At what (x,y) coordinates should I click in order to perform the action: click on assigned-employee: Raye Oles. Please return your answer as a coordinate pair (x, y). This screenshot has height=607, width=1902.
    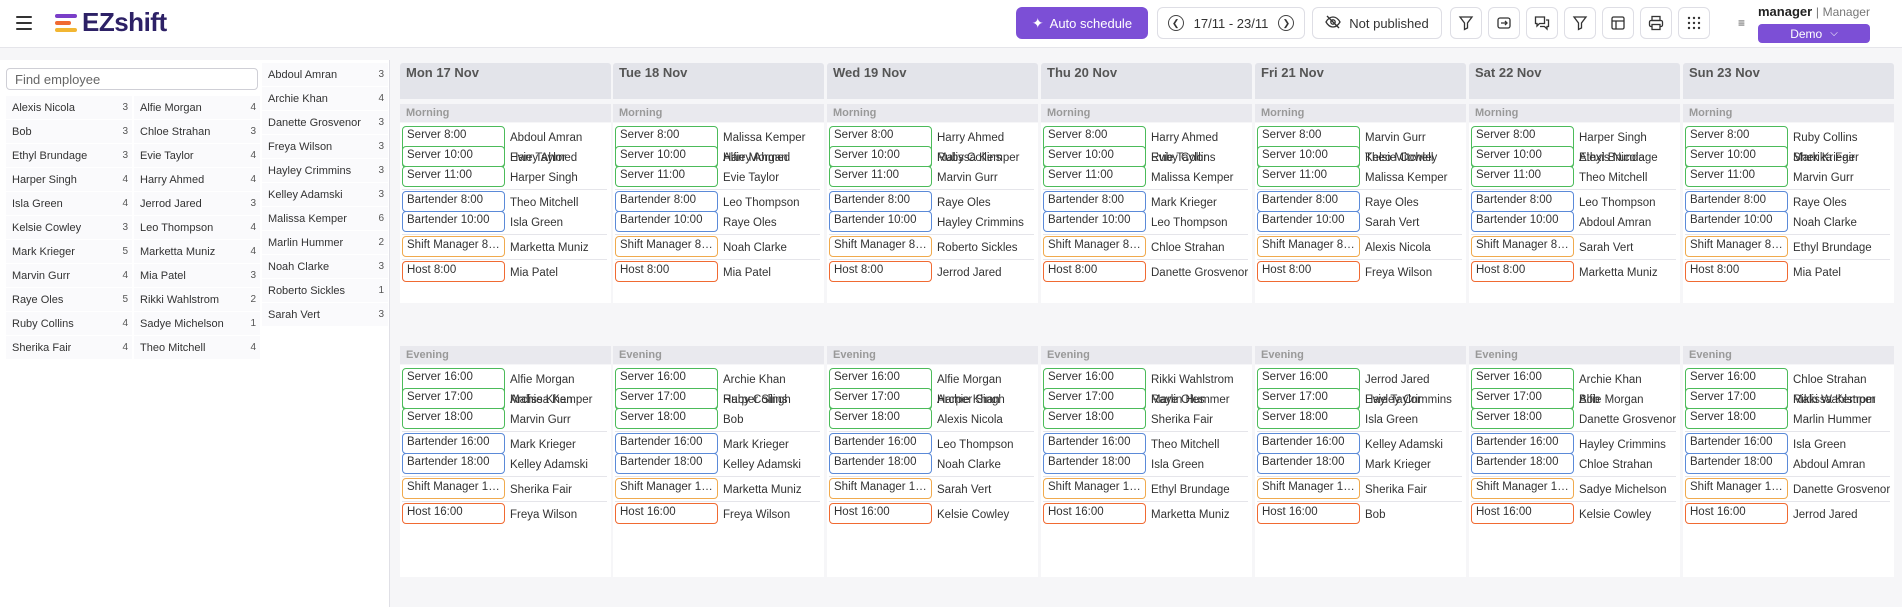
    Looking at the image, I should click on (1178, 400).